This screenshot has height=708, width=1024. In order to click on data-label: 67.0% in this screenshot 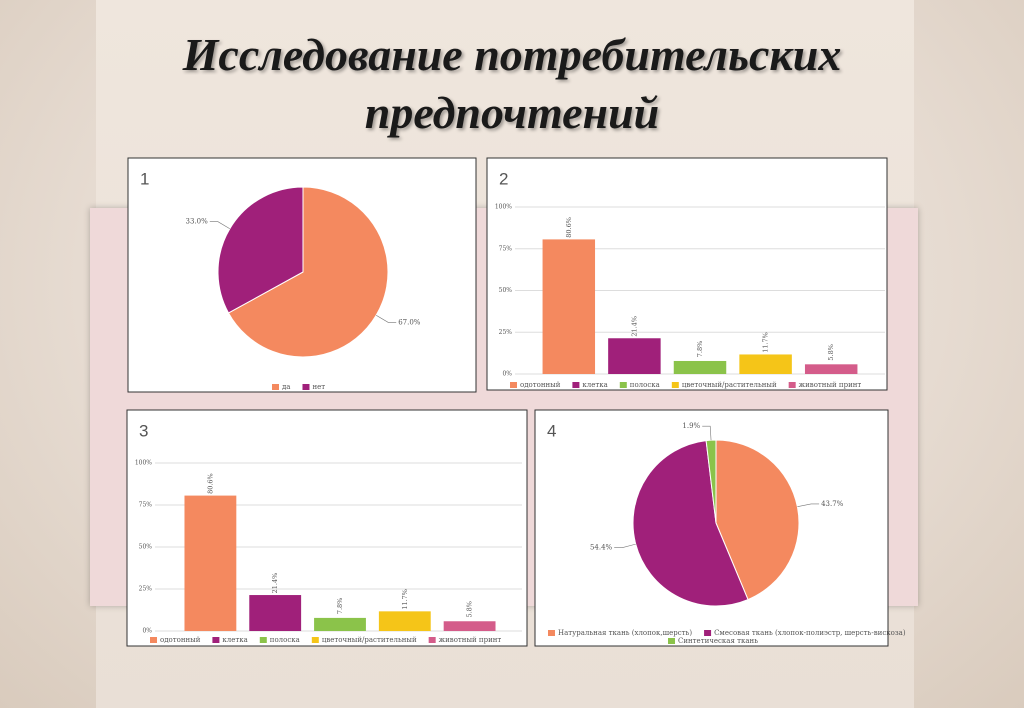, I will do `click(409, 322)`.